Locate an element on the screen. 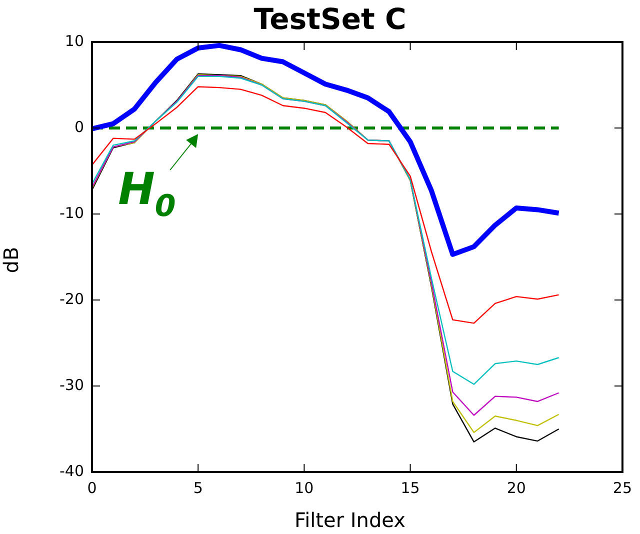 The width and height of the screenshot is (640, 534). x-tick-label: 15 is located at coordinates (410, 487).